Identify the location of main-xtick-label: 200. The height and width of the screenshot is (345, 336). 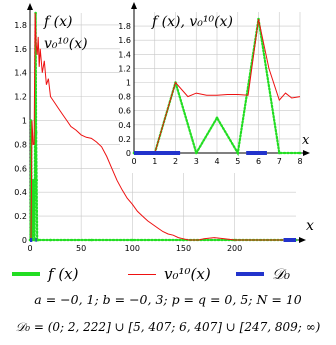
(234, 248).